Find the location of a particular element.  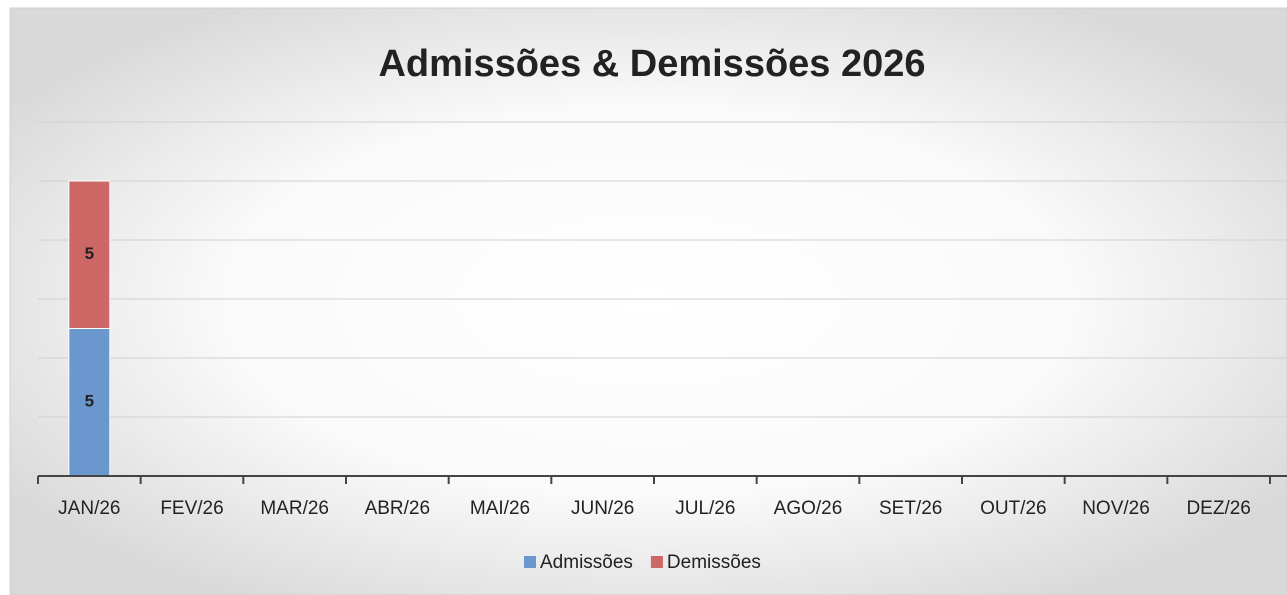

bar-segment is located at coordinates (89, 254).